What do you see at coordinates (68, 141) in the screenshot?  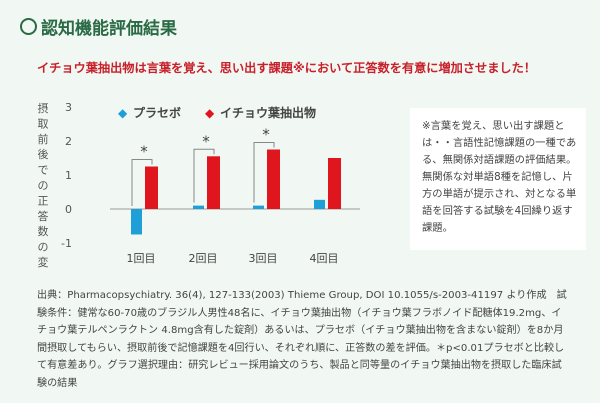 I see `y-tick-label: 2` at bounding box center [68, 141].